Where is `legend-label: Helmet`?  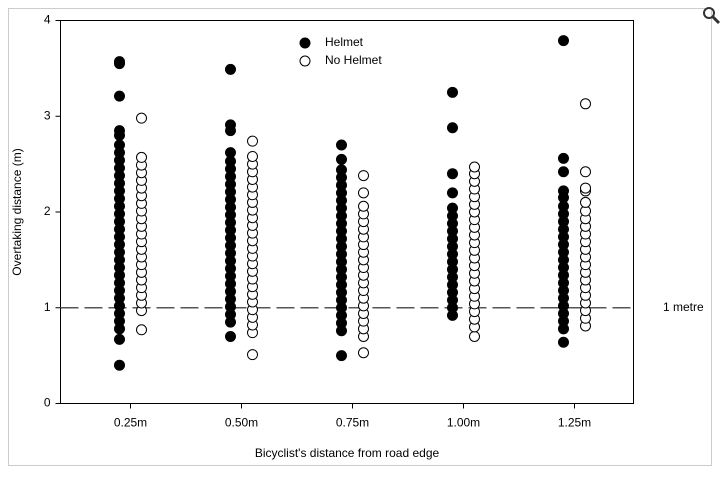
legend-label: Helmet is located at coordinates (344, 42).